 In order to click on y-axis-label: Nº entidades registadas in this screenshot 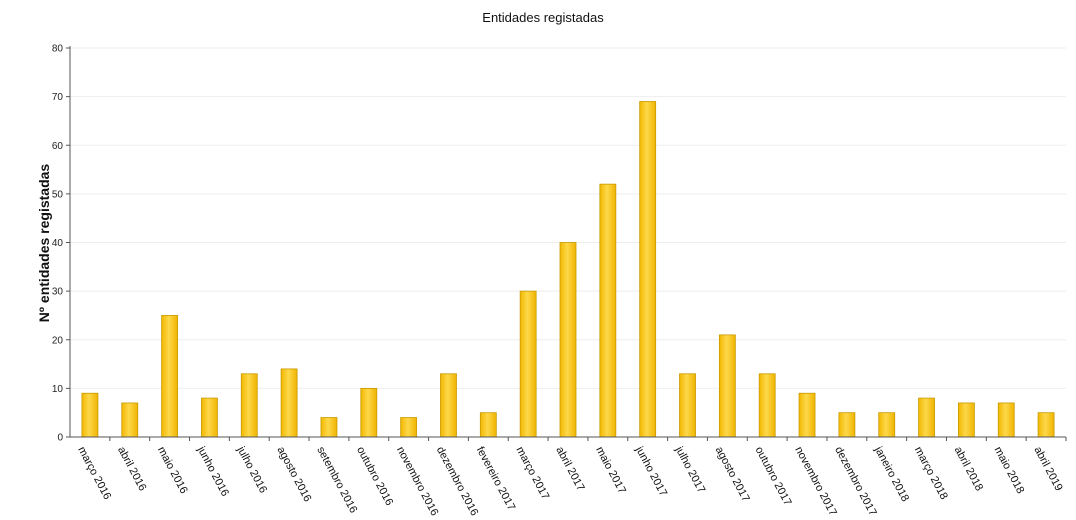, I will do `click(44, 243)`.